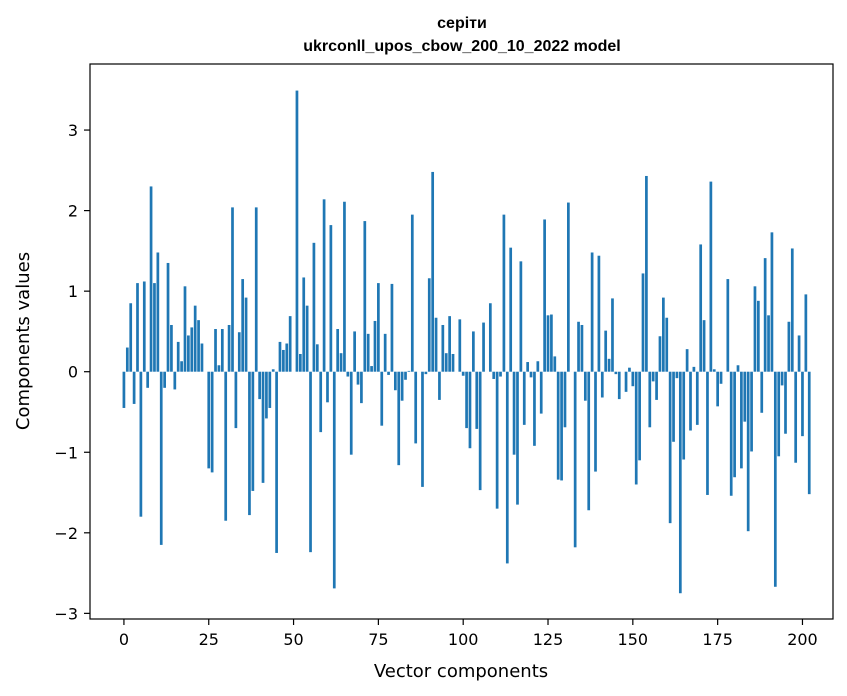 This screenshot has width=847, height=696. I want to click on y-tick-label: 2, so click(73, 211).